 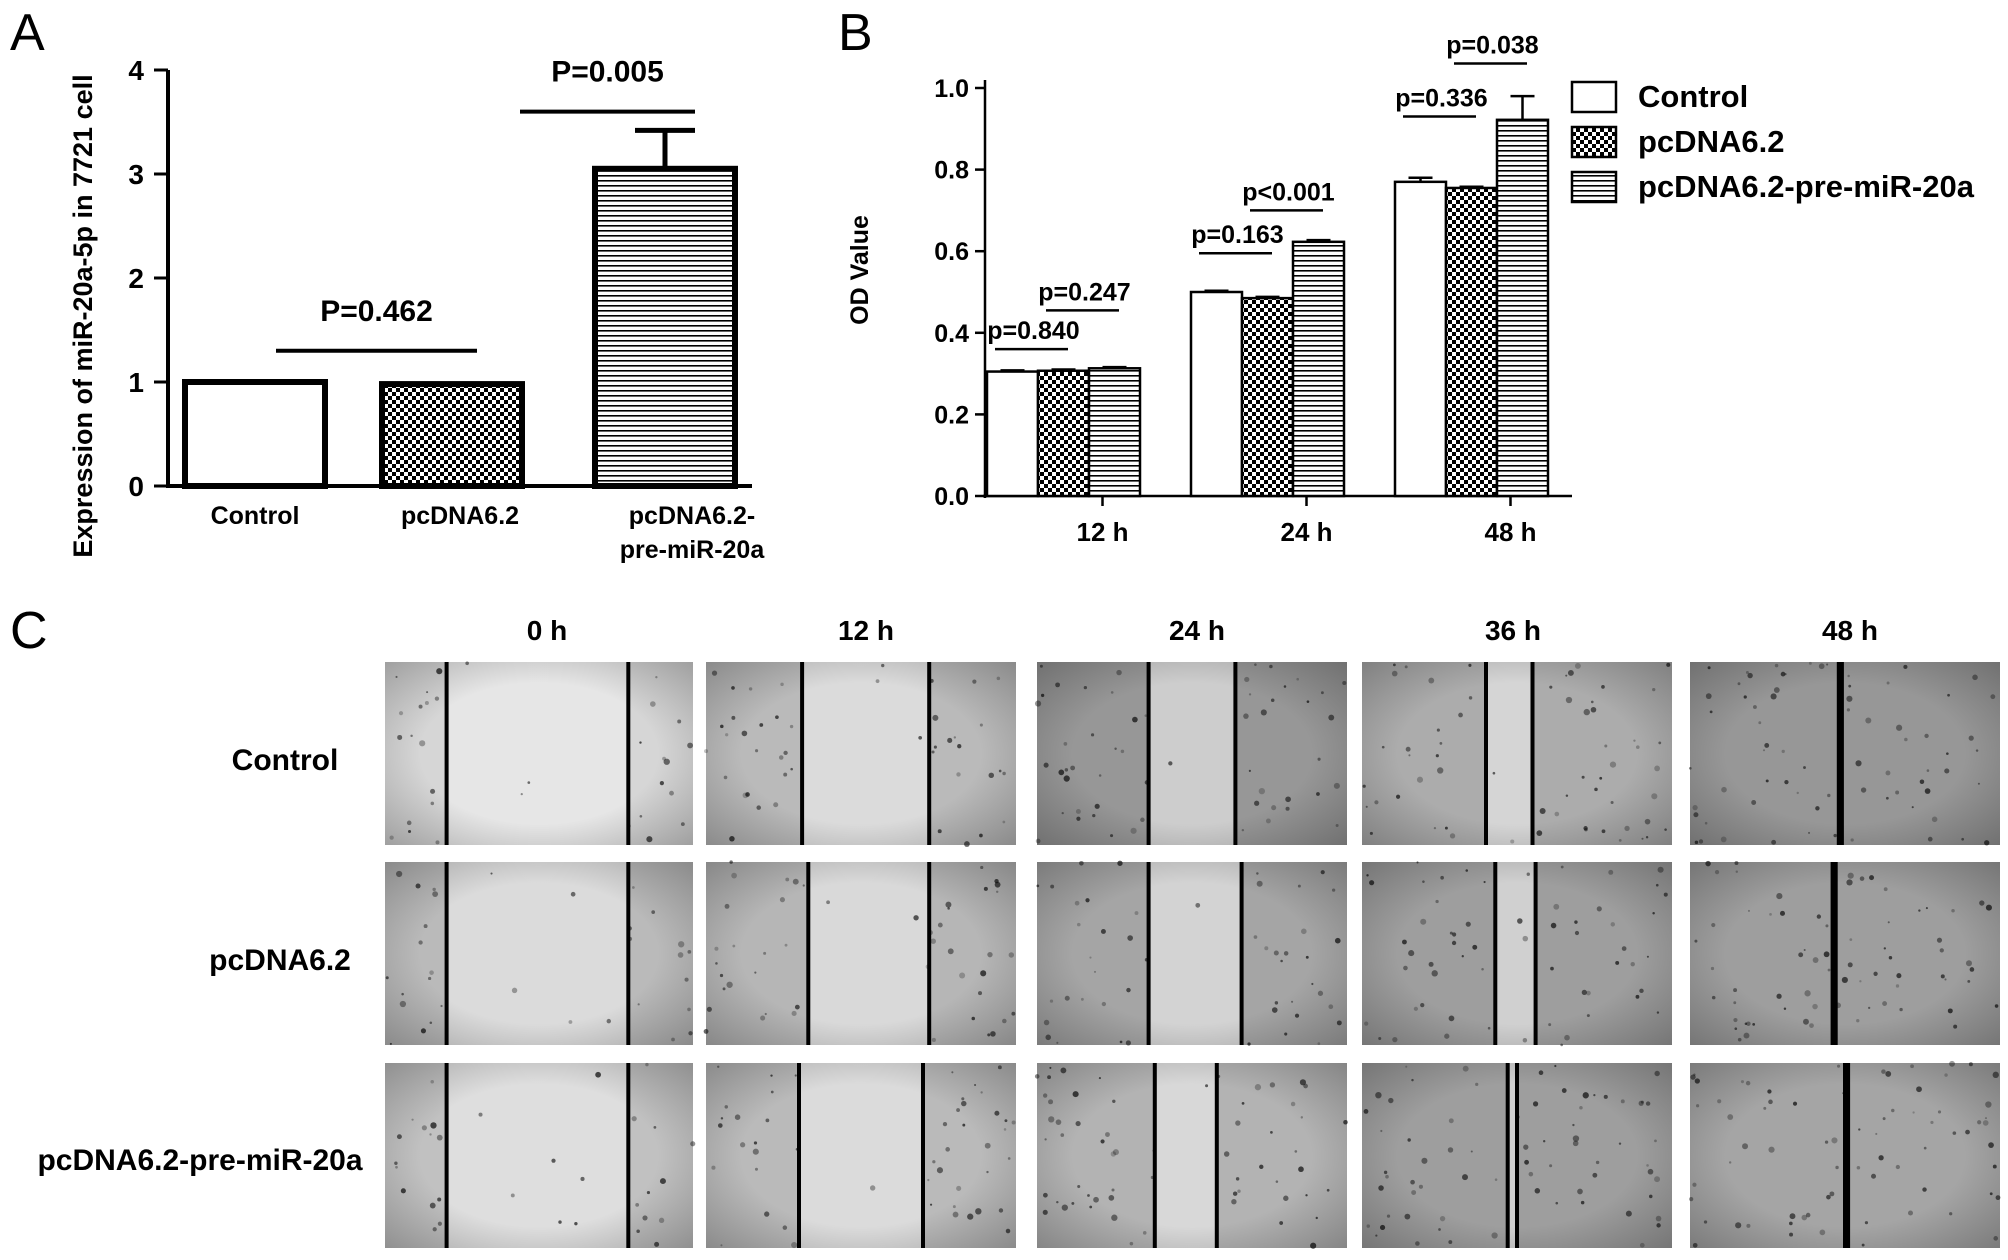 I want to click on chart-b-legend-label: Control, so click(x=1693, y=96).